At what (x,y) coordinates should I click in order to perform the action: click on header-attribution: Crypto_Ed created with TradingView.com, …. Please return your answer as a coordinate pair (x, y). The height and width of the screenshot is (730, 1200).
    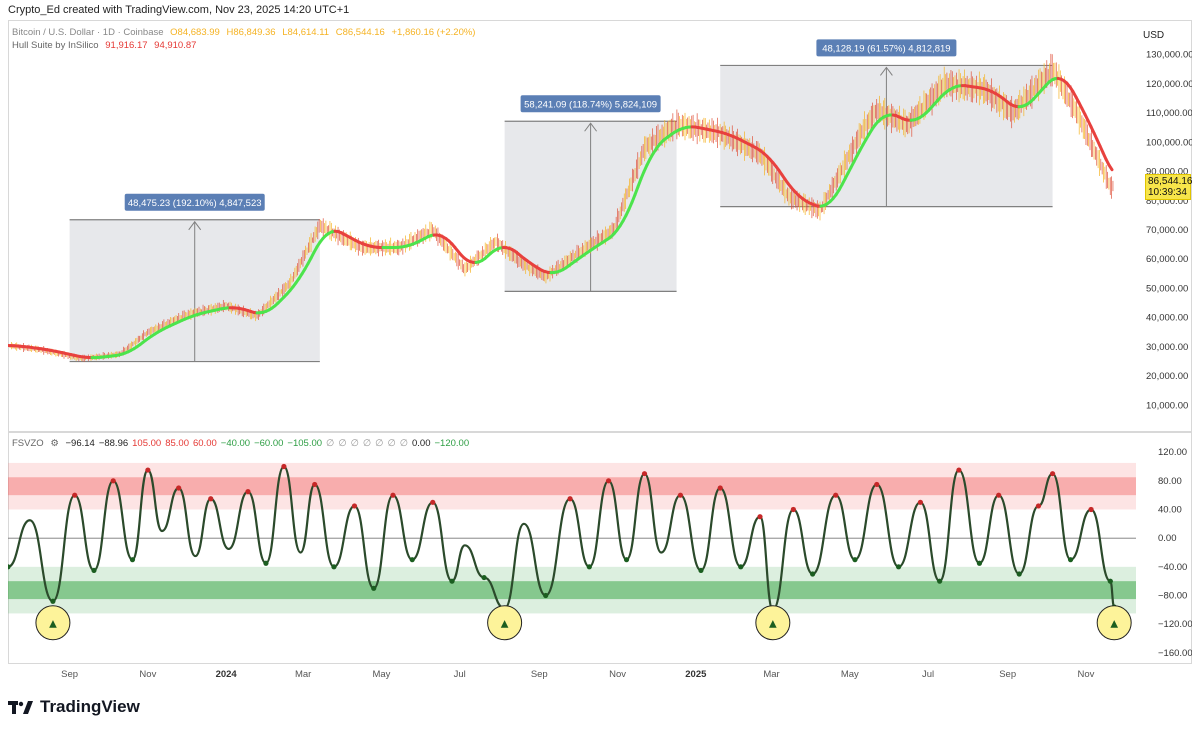
    Looking at the image, I should click on (179, 10).